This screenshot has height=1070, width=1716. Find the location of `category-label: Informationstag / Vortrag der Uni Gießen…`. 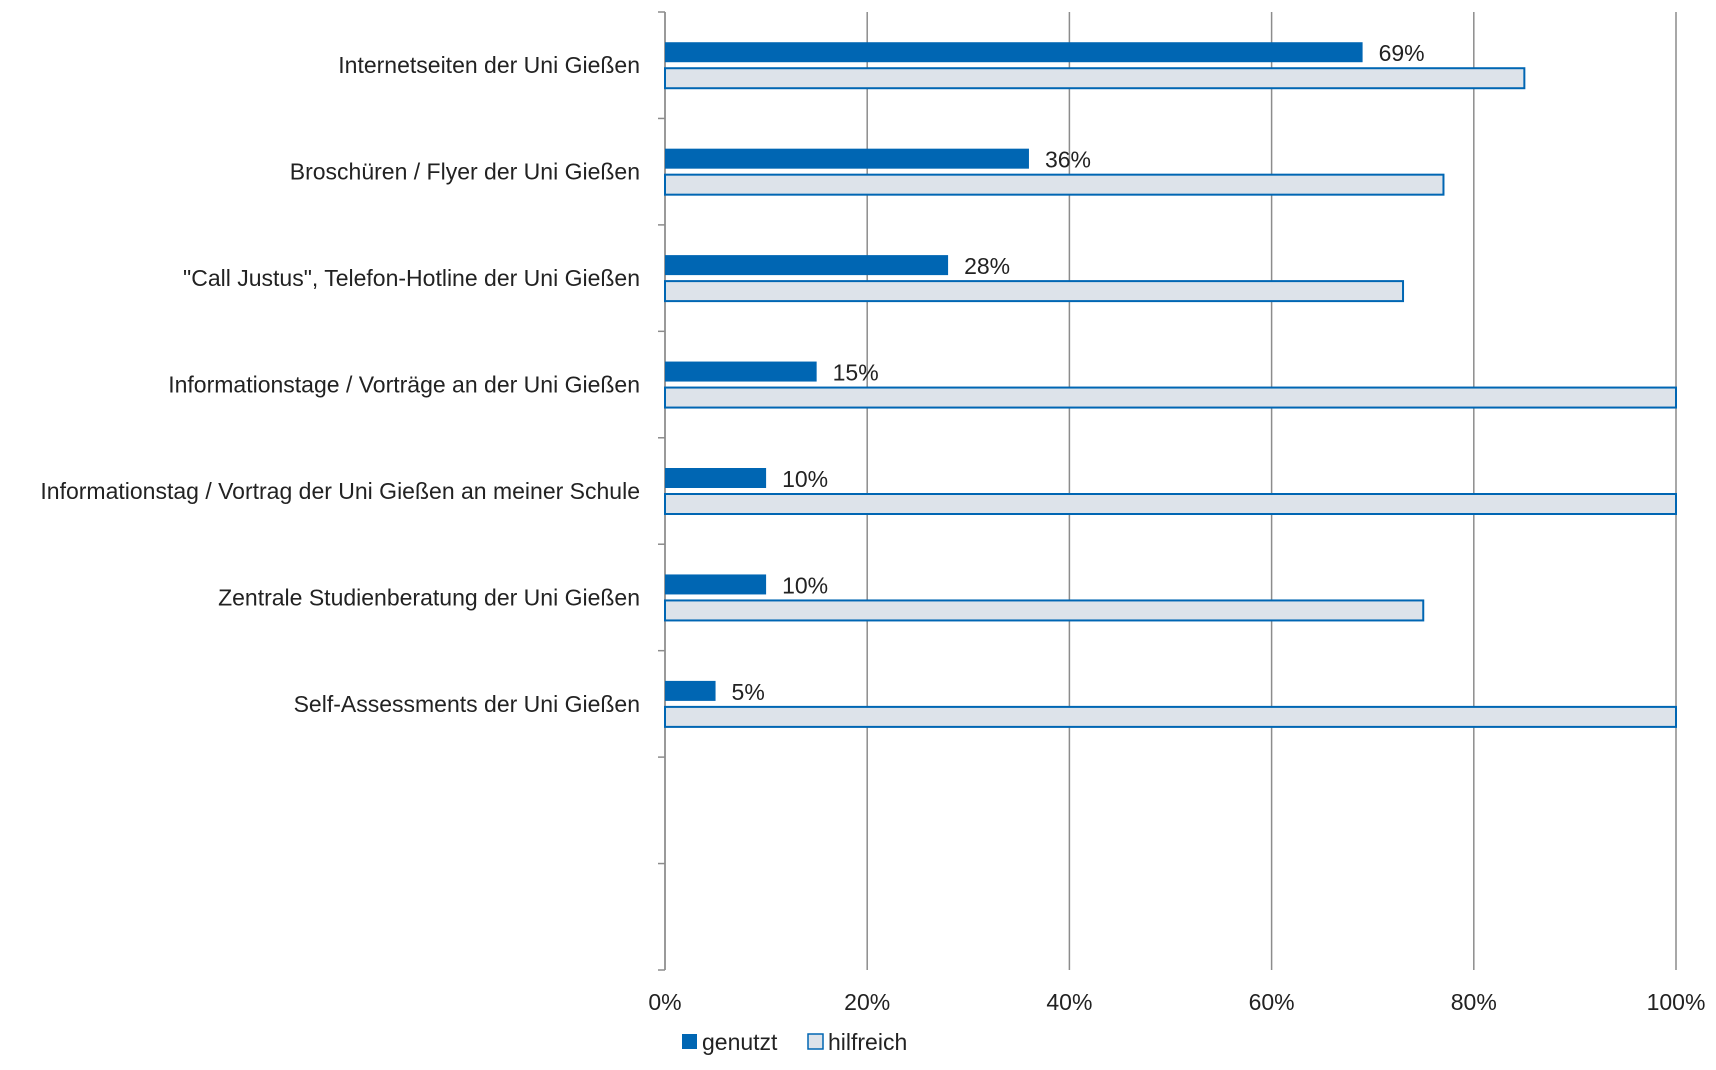

category-label: Informationstag / Vortrag der Uni Gießen… is located at coordinates (340, 491).